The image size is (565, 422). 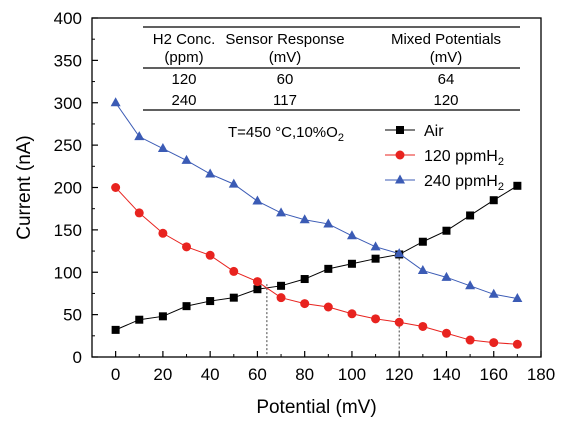 I want to click on x-tick-label: 160, so click(x=494, y=374).